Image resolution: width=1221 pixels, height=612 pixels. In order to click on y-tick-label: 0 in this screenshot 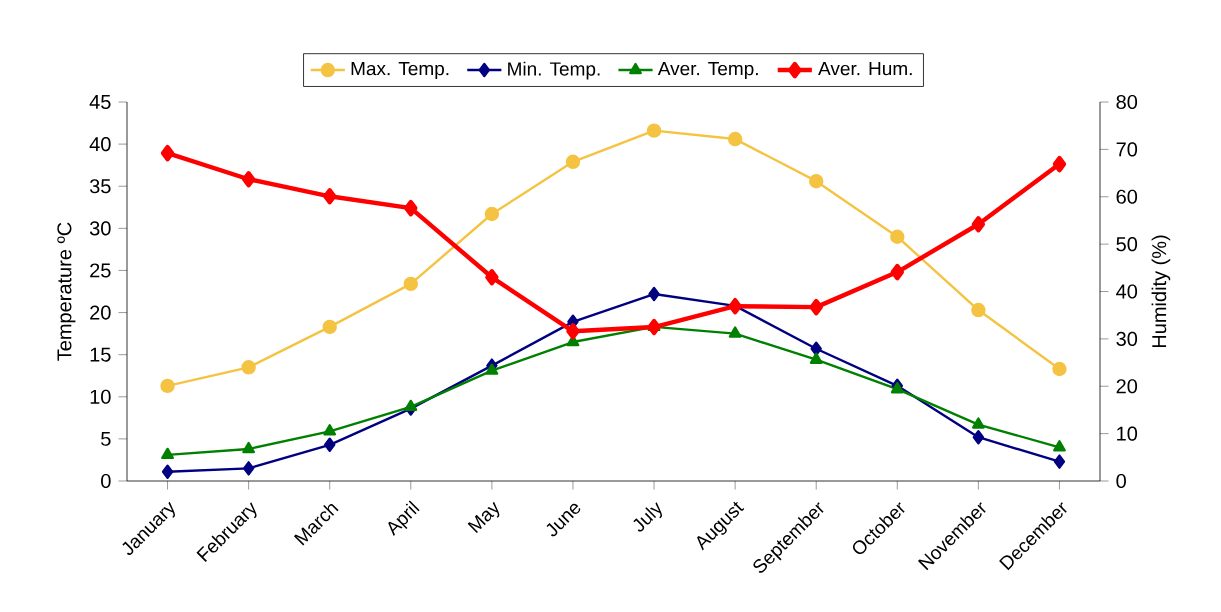, I will do `click(106, 481)`.